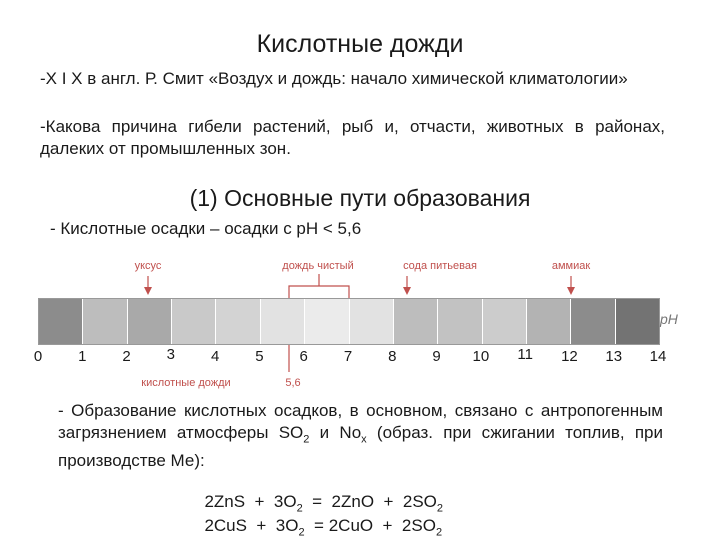 The height and width of the screenshot is (540, 720). Describe the element at coordinates (669, 319) in the screenshot. I see `ph-unit-label: pH` at that location.